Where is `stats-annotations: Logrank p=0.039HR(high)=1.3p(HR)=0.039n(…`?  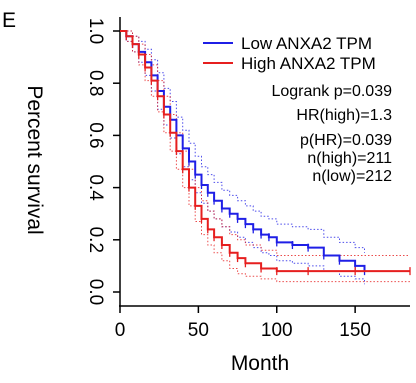 stats-annotations: Logrank p=0.039HR(high)=1.3p(HR)=0.039n(… is located at coordinates (331, 134).